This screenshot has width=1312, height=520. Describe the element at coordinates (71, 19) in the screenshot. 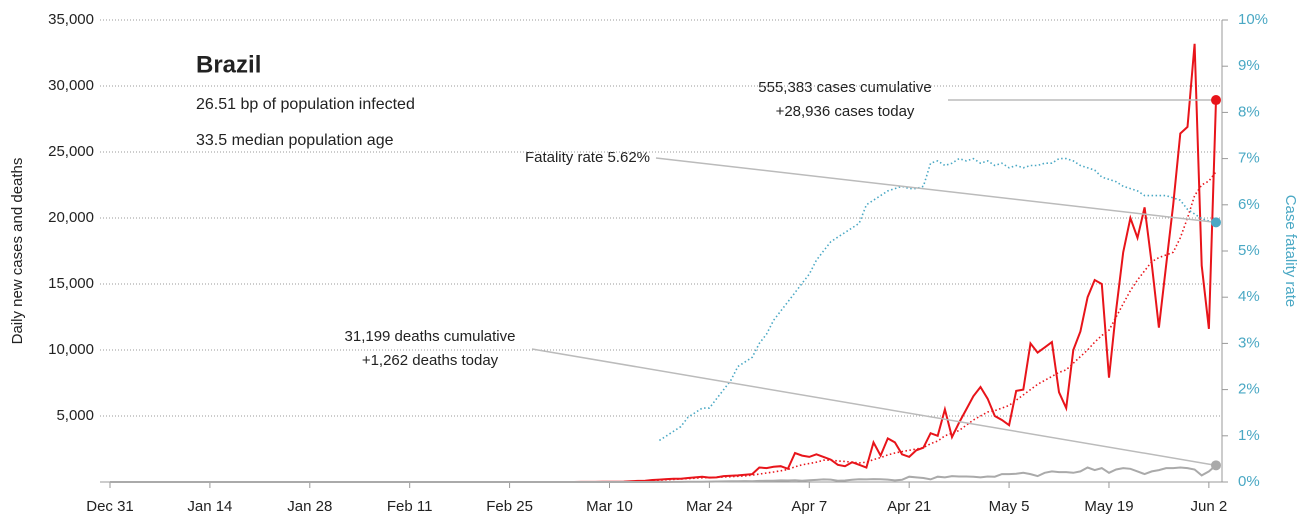

I see `y-tick-label: 35,000` at that location.